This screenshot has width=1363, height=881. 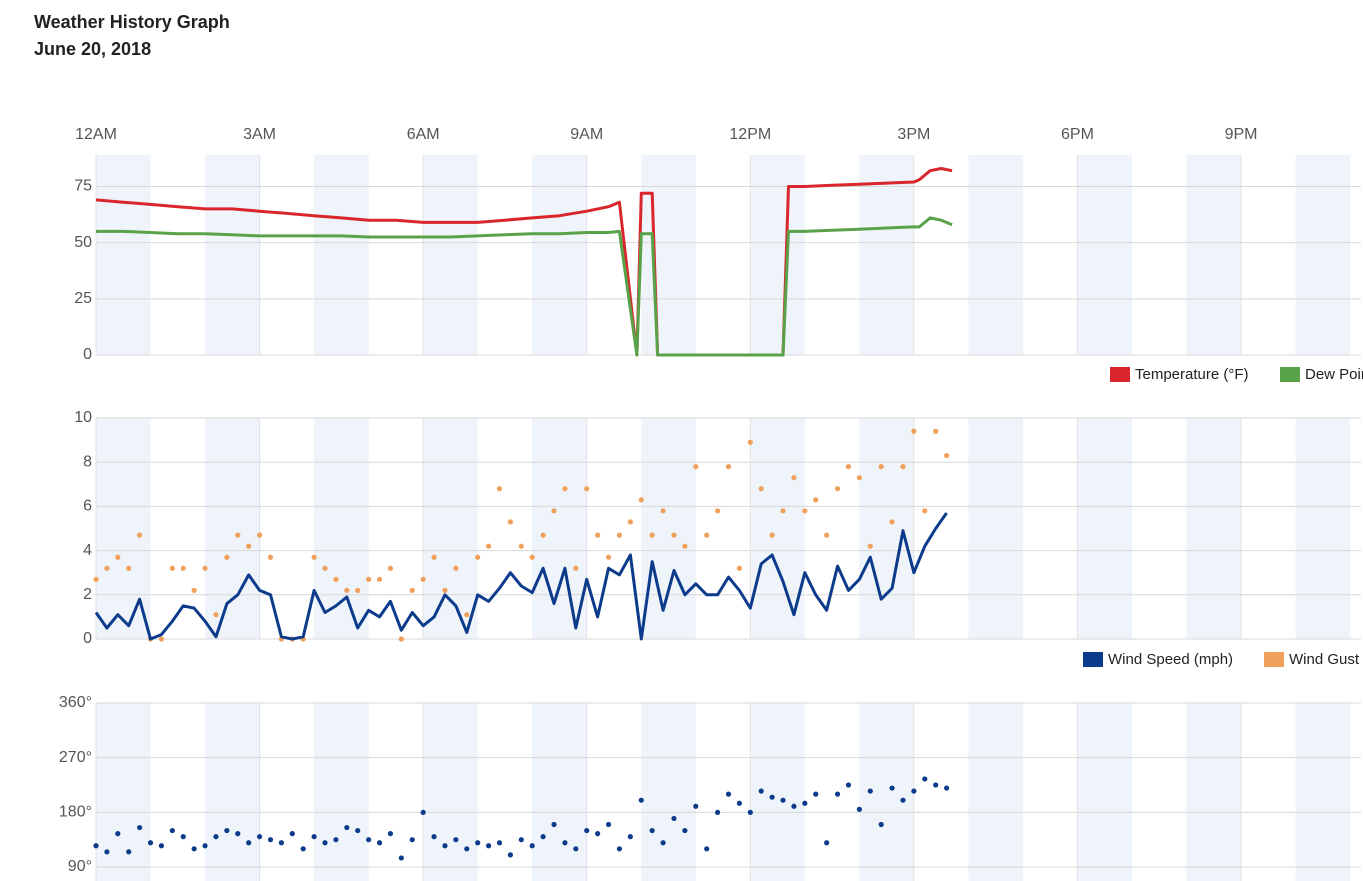 What do you see at coordinates (87, 461) in the screenshot?
I see `y-tick-label: 8` at bounding box center [87, 461].